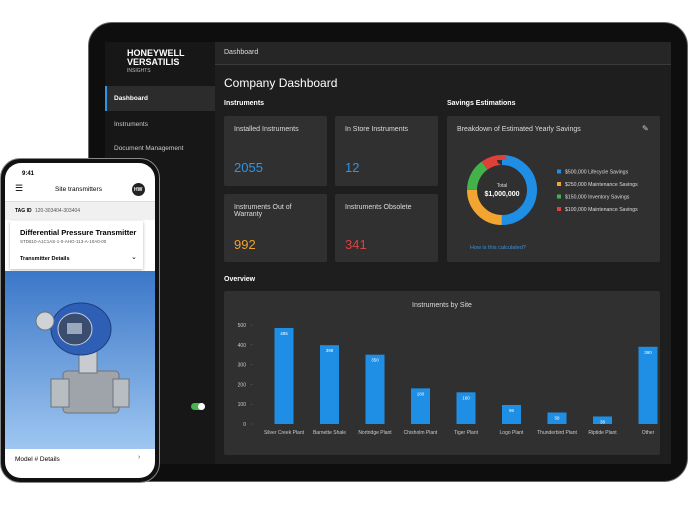 The width and height of the screenshot is (690, 507). I want to click on stat-value: 992, so click(245, 244).